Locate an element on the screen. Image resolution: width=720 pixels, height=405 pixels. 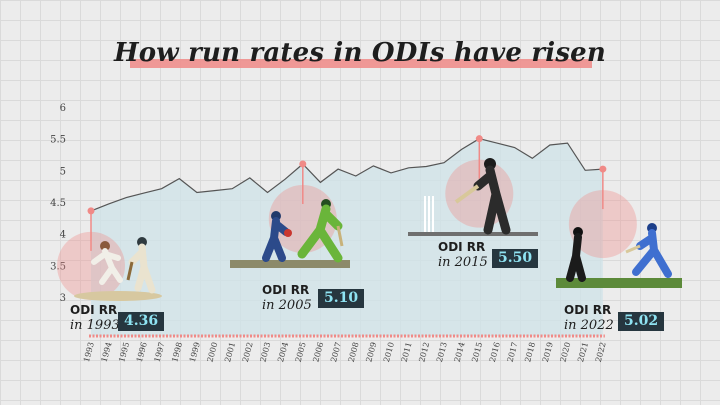
x-tick-label: 2001 is located at coordinates (230, 352).